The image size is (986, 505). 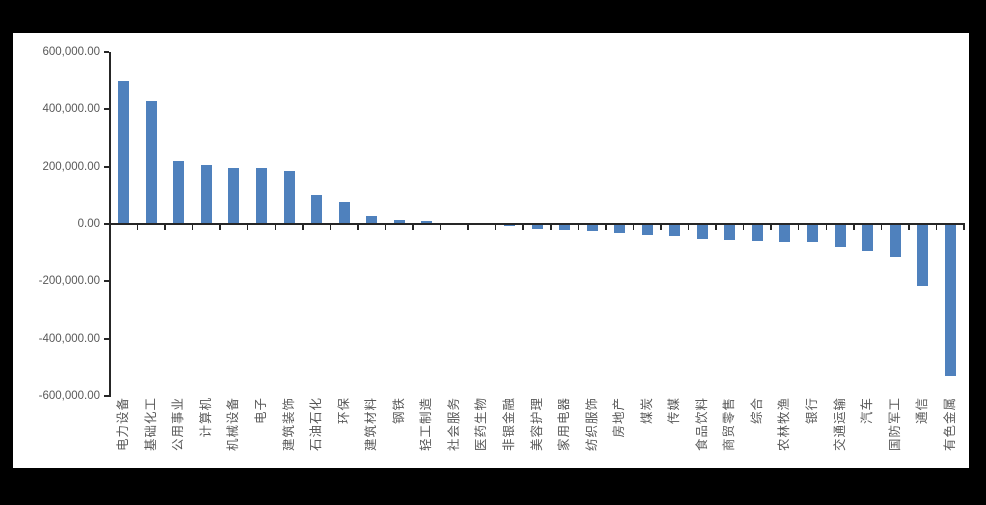 I want to click on y-axis-tick-label: 600,000.00, so click(x=71, y=51).